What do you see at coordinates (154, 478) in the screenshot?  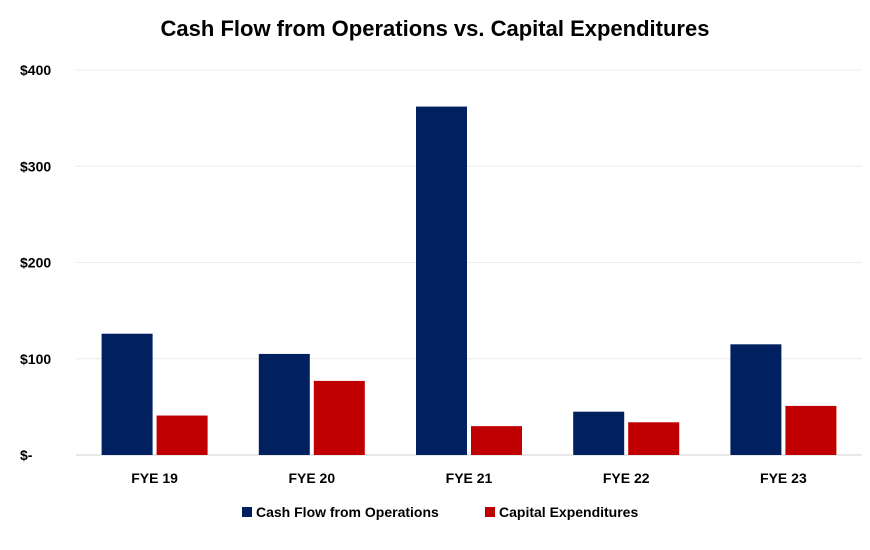 I see `x-tick-label: FYE 19` at bounding box center [154, 478].